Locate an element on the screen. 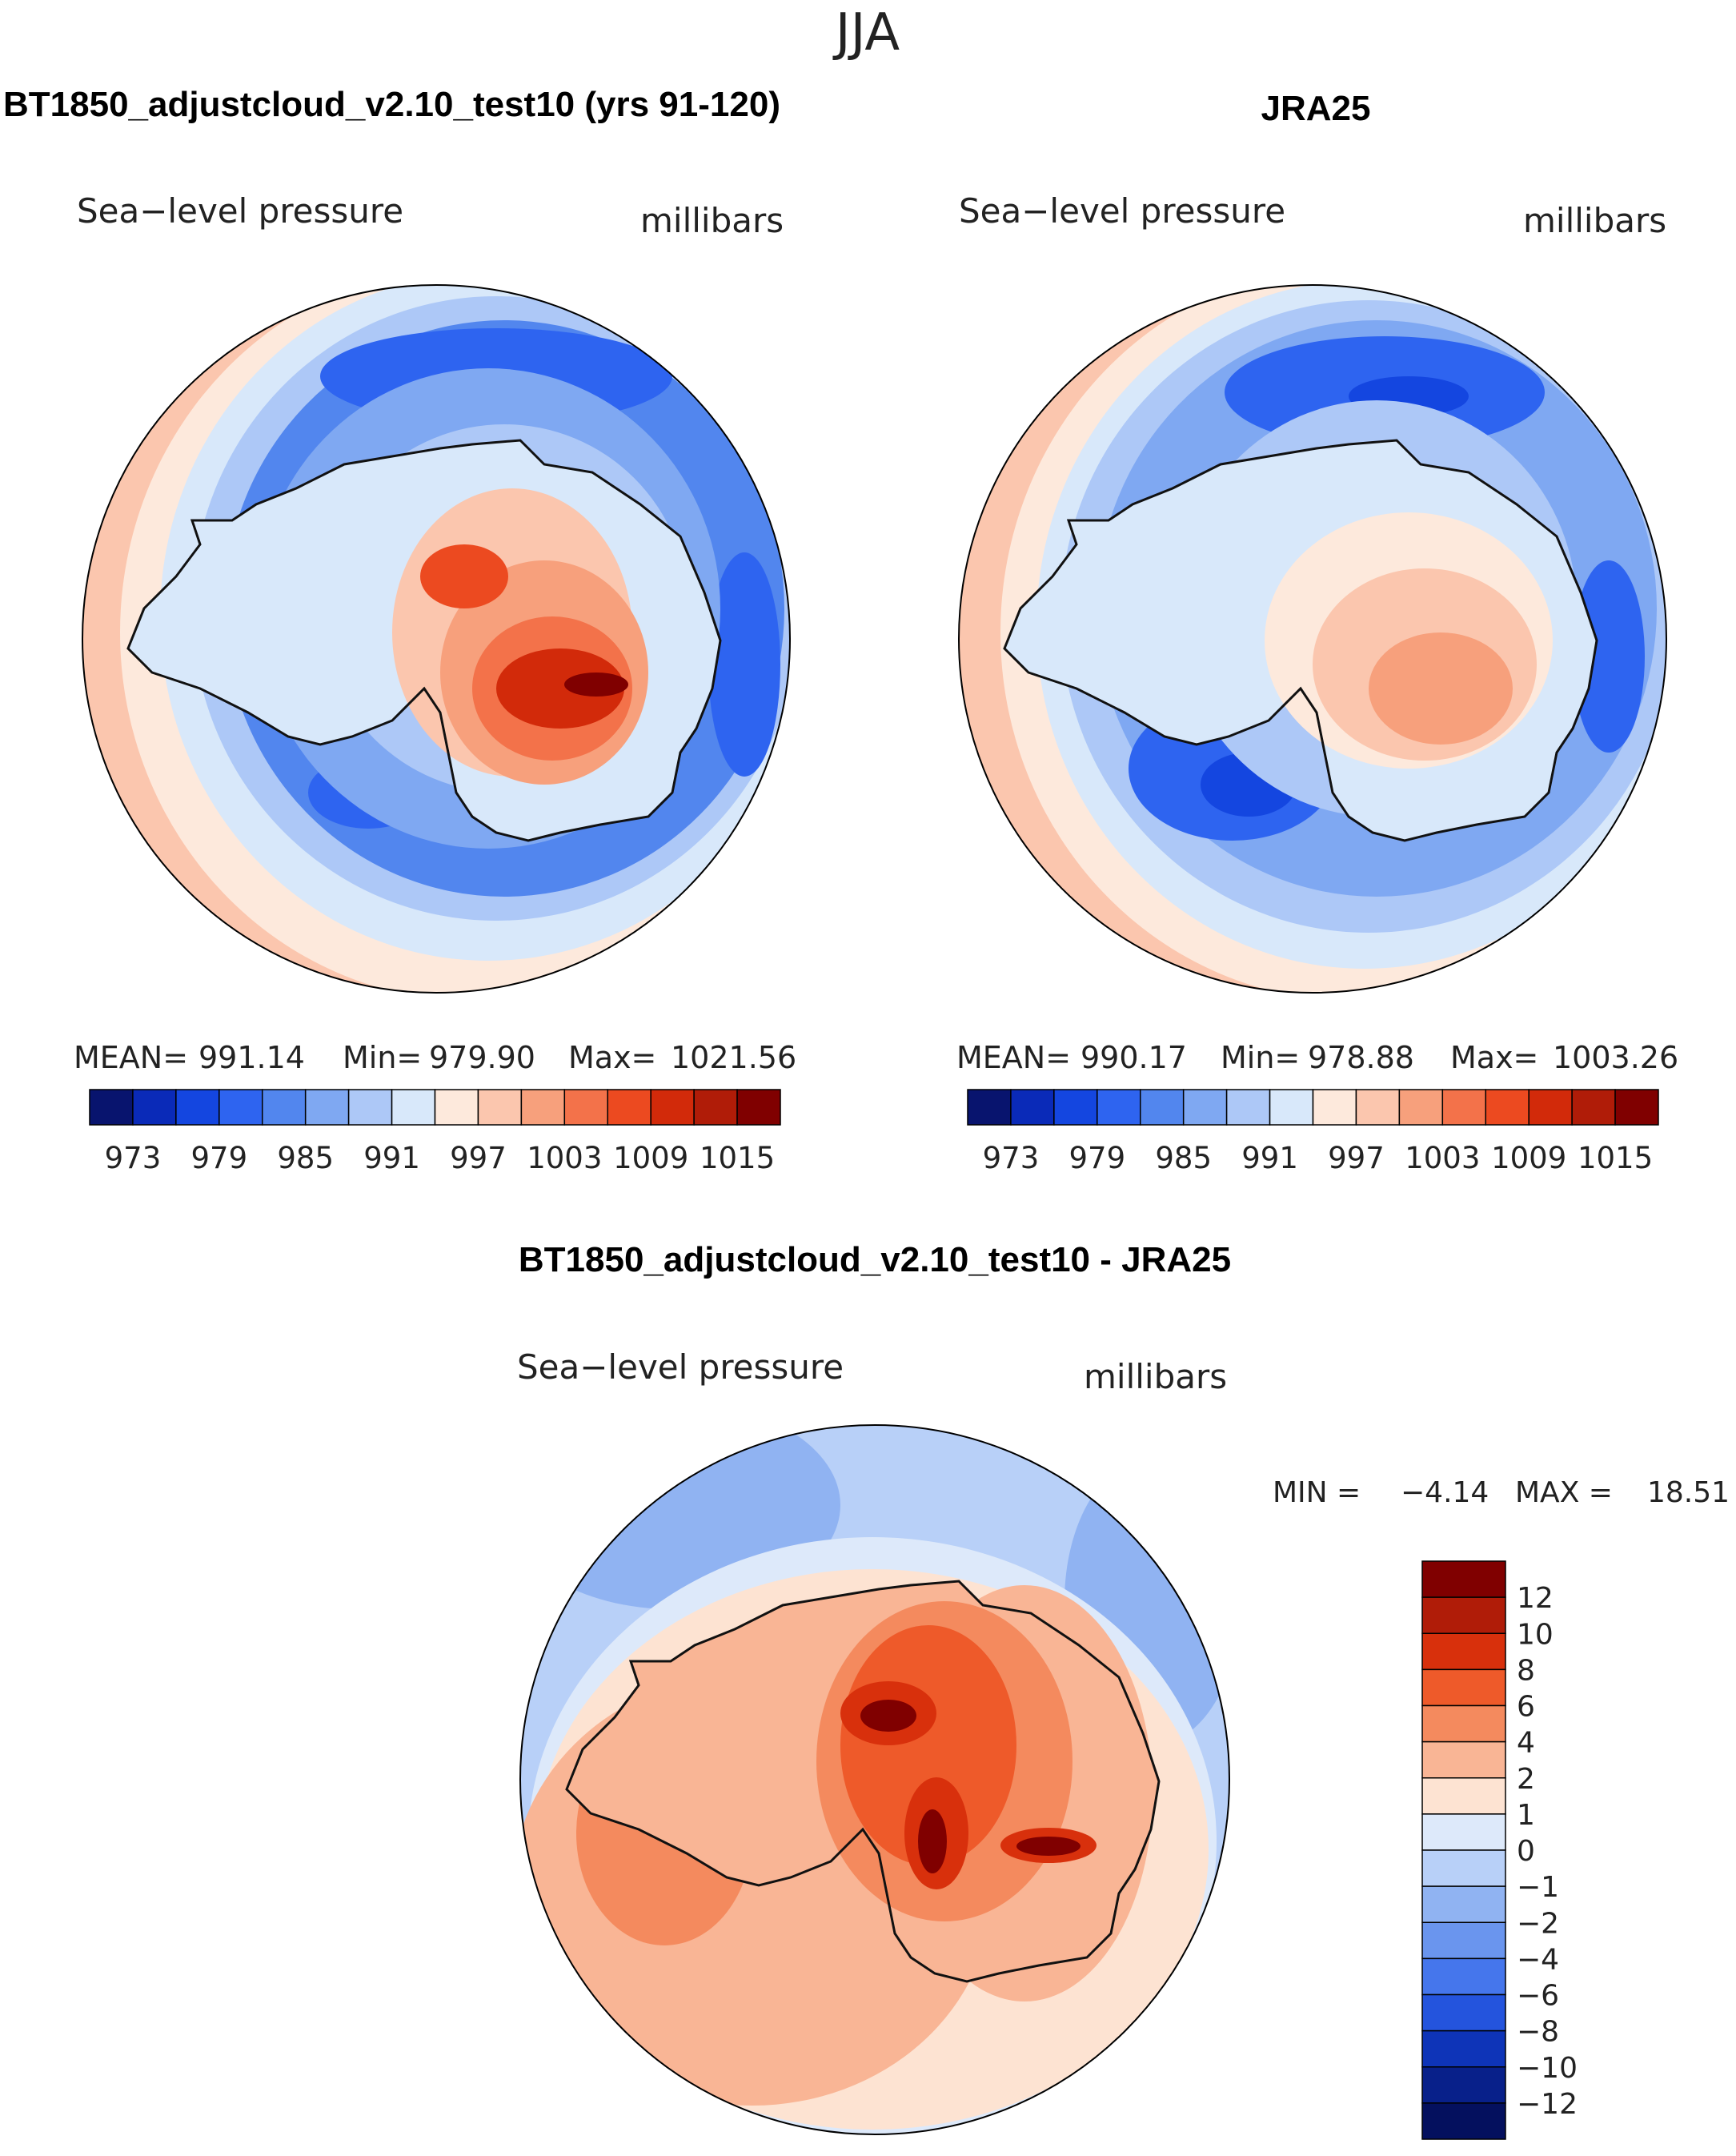 The height and width of the screenshot is (2156, 1736). max-value: 1003.26 is located at coordinates (1615, 1057).